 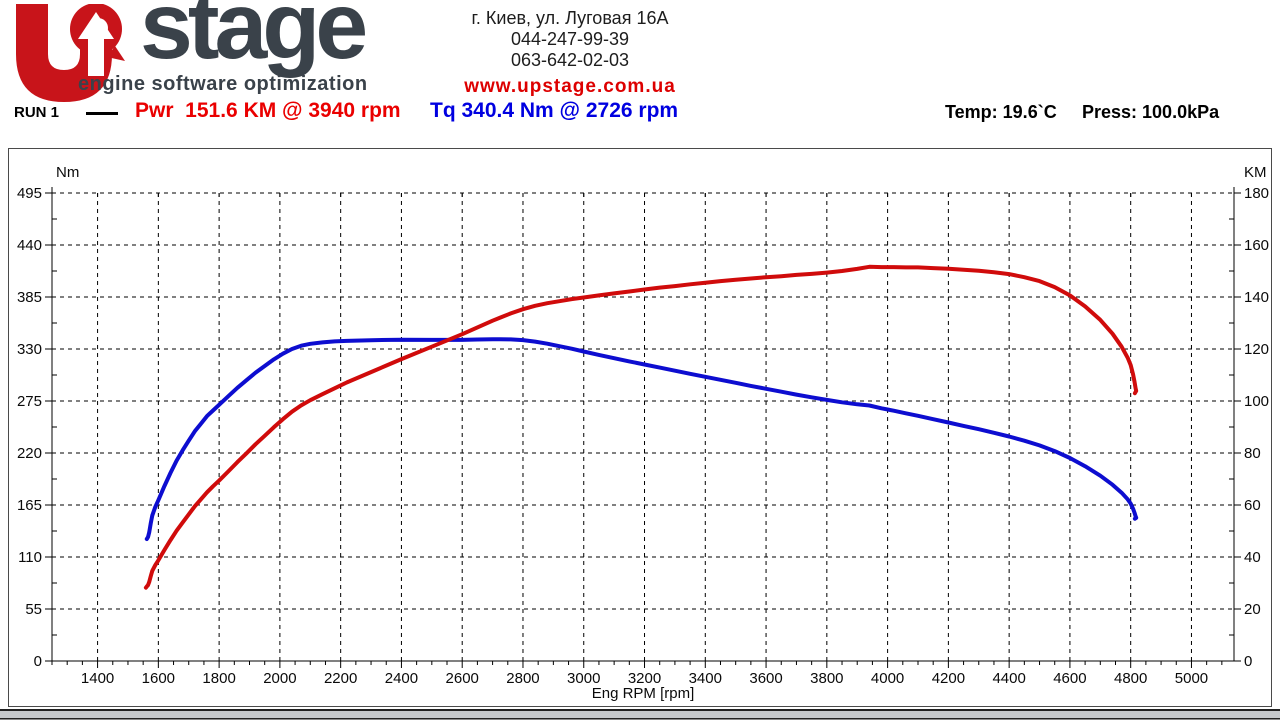 What do you see at coordinates (1256, 193) in the screenshot?
I see `svg-text: 180` at bounding box center [1256, 193].